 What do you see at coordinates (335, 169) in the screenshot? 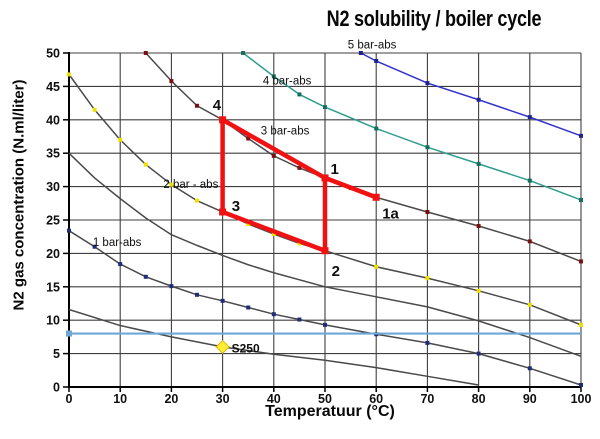
I see `cycle-vertex-label-1: 1` at bounding box center [335, 169].